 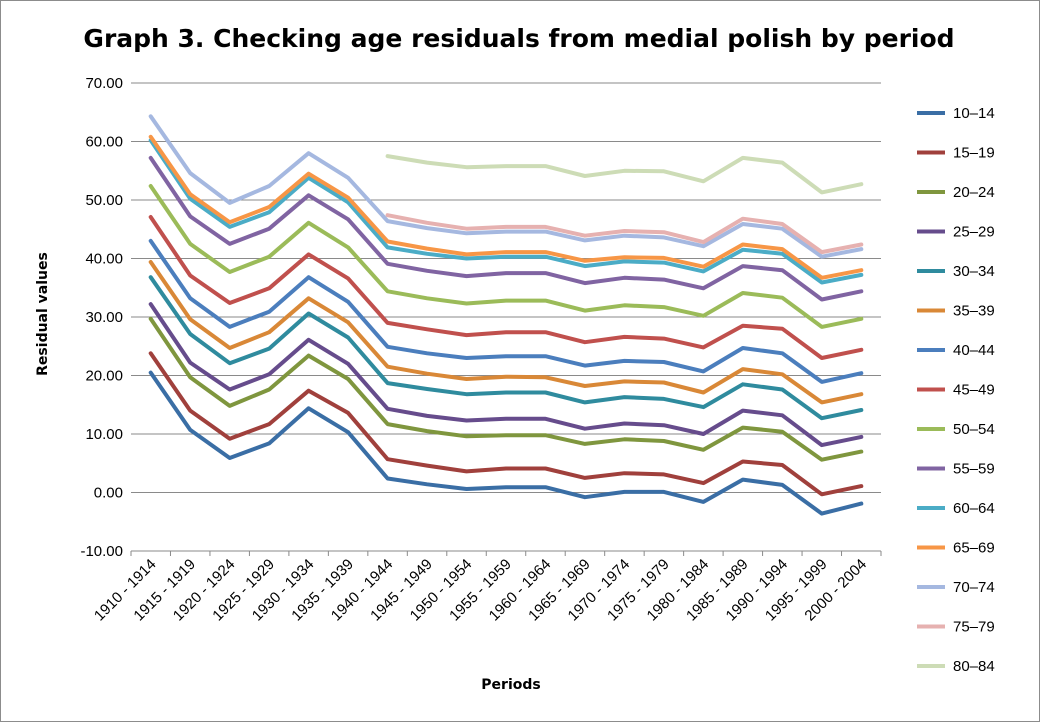 I want to click on legend-label: 60–64, so click(x=974, y=508).